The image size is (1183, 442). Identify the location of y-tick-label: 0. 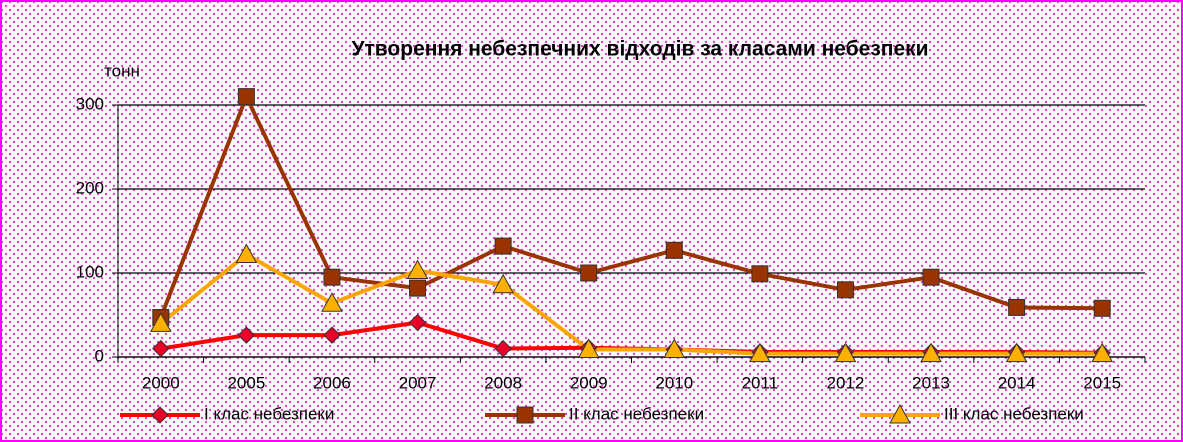
(99, 355).